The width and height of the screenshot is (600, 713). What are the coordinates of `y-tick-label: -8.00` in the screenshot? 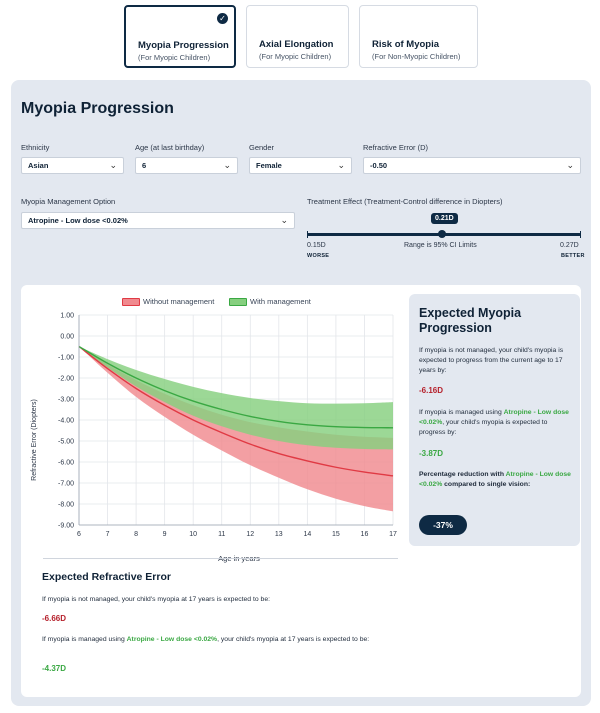 It's located at (66, 505).